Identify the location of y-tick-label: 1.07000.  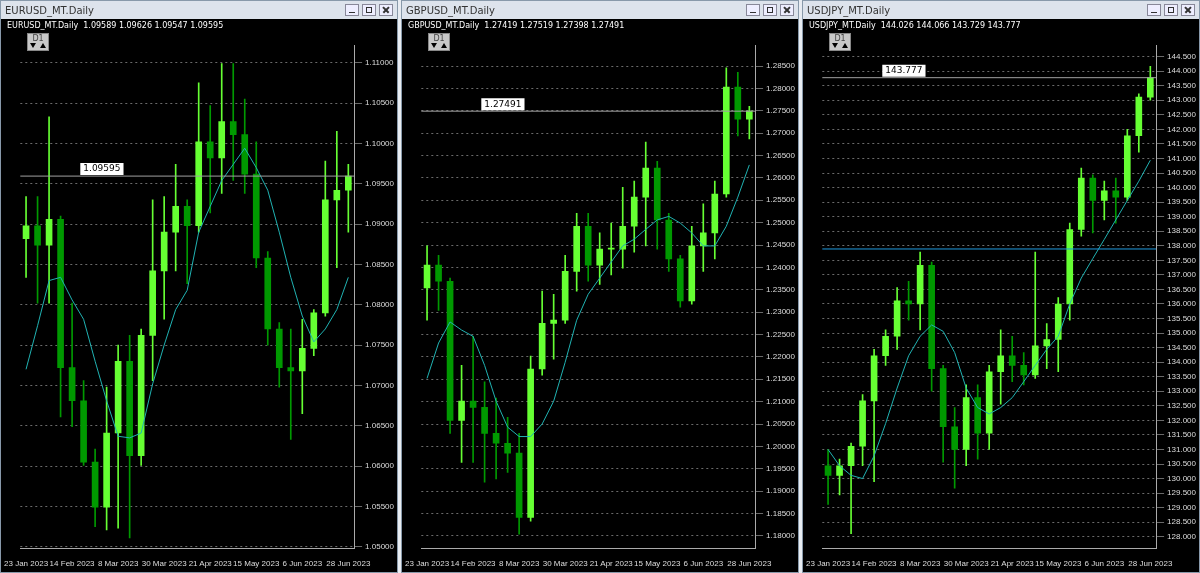
(380, 385).